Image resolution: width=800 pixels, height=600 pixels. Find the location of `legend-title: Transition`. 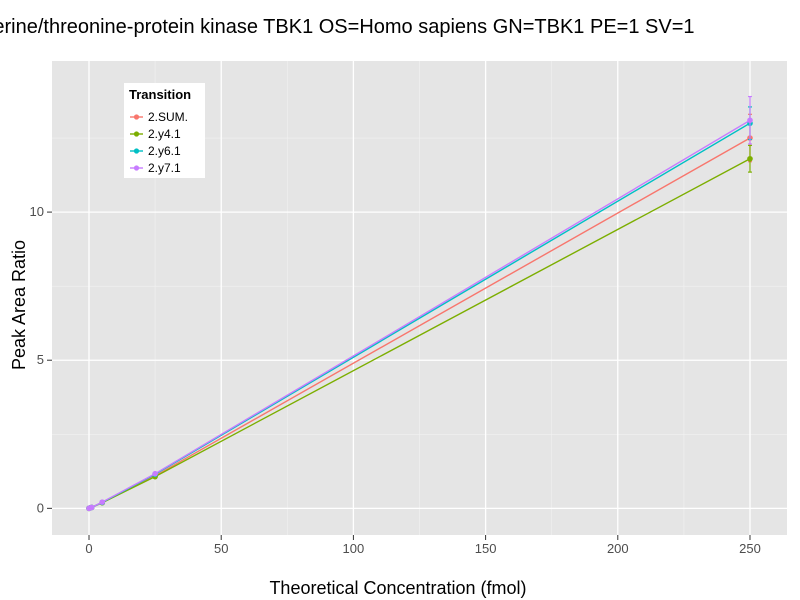

legend-title: Transition is located at coordinates (160, 94).